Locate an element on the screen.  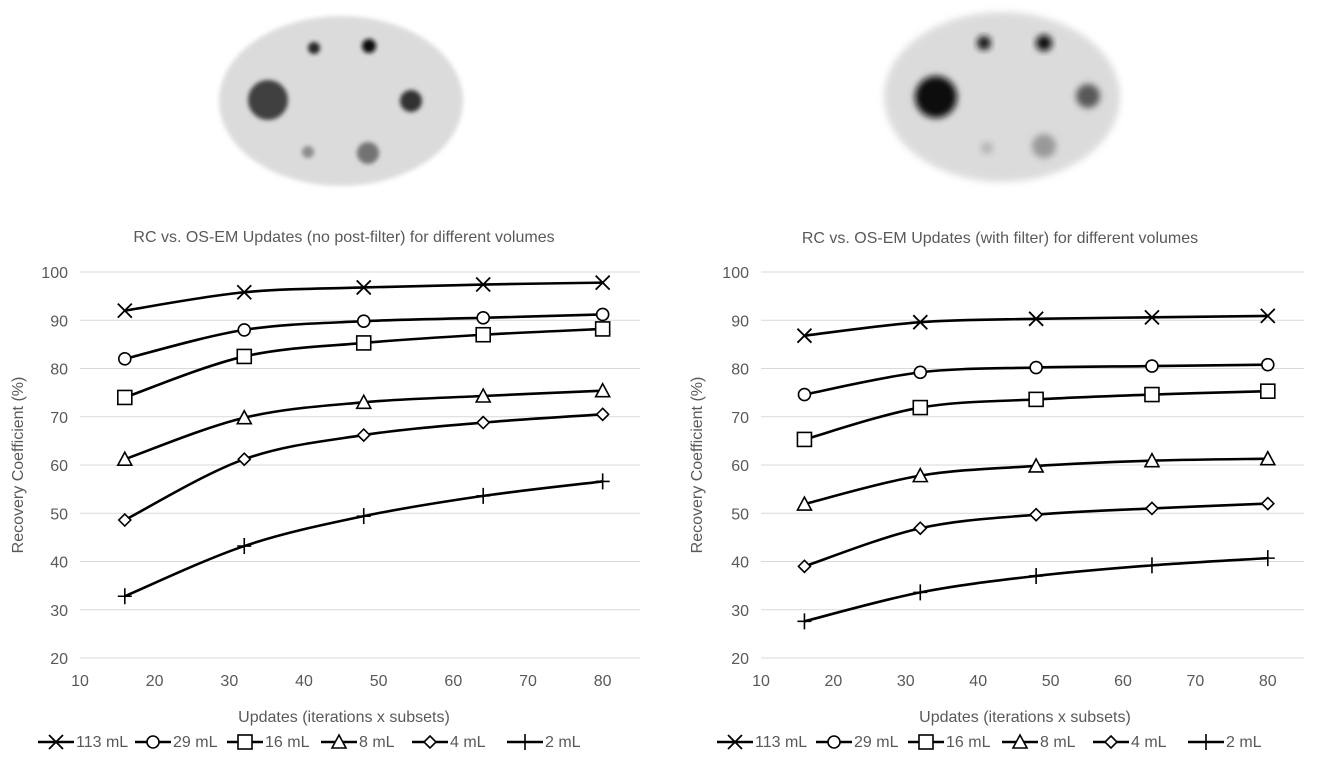
legend-label: 8 mL is located at coordinates (1058, 742).